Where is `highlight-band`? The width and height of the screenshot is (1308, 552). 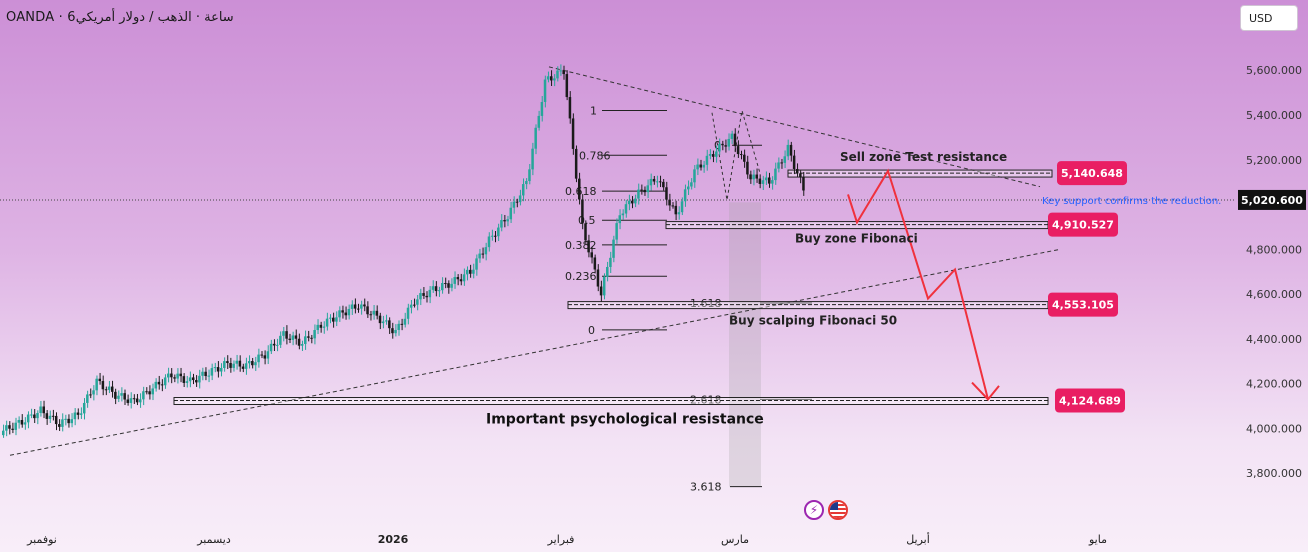
highlight-band is located at coordinates (745, 344).